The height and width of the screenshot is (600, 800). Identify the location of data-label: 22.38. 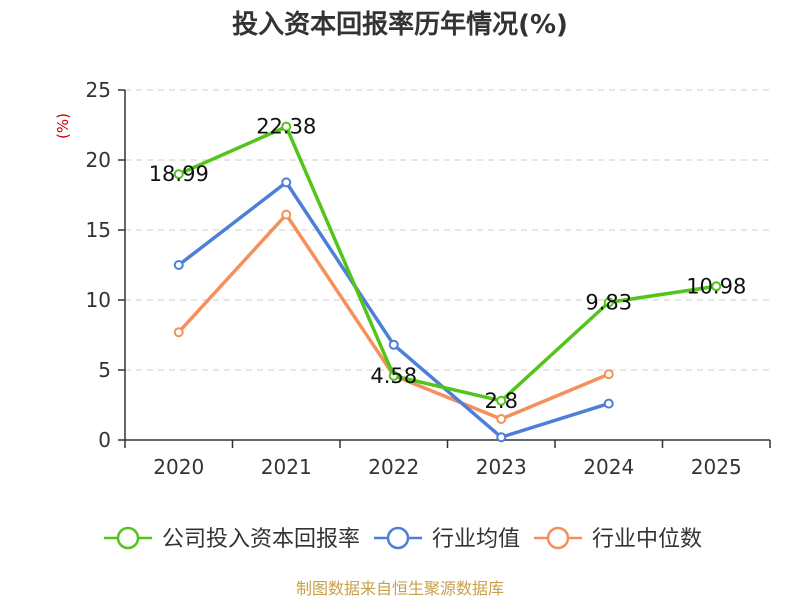
(286, 127).